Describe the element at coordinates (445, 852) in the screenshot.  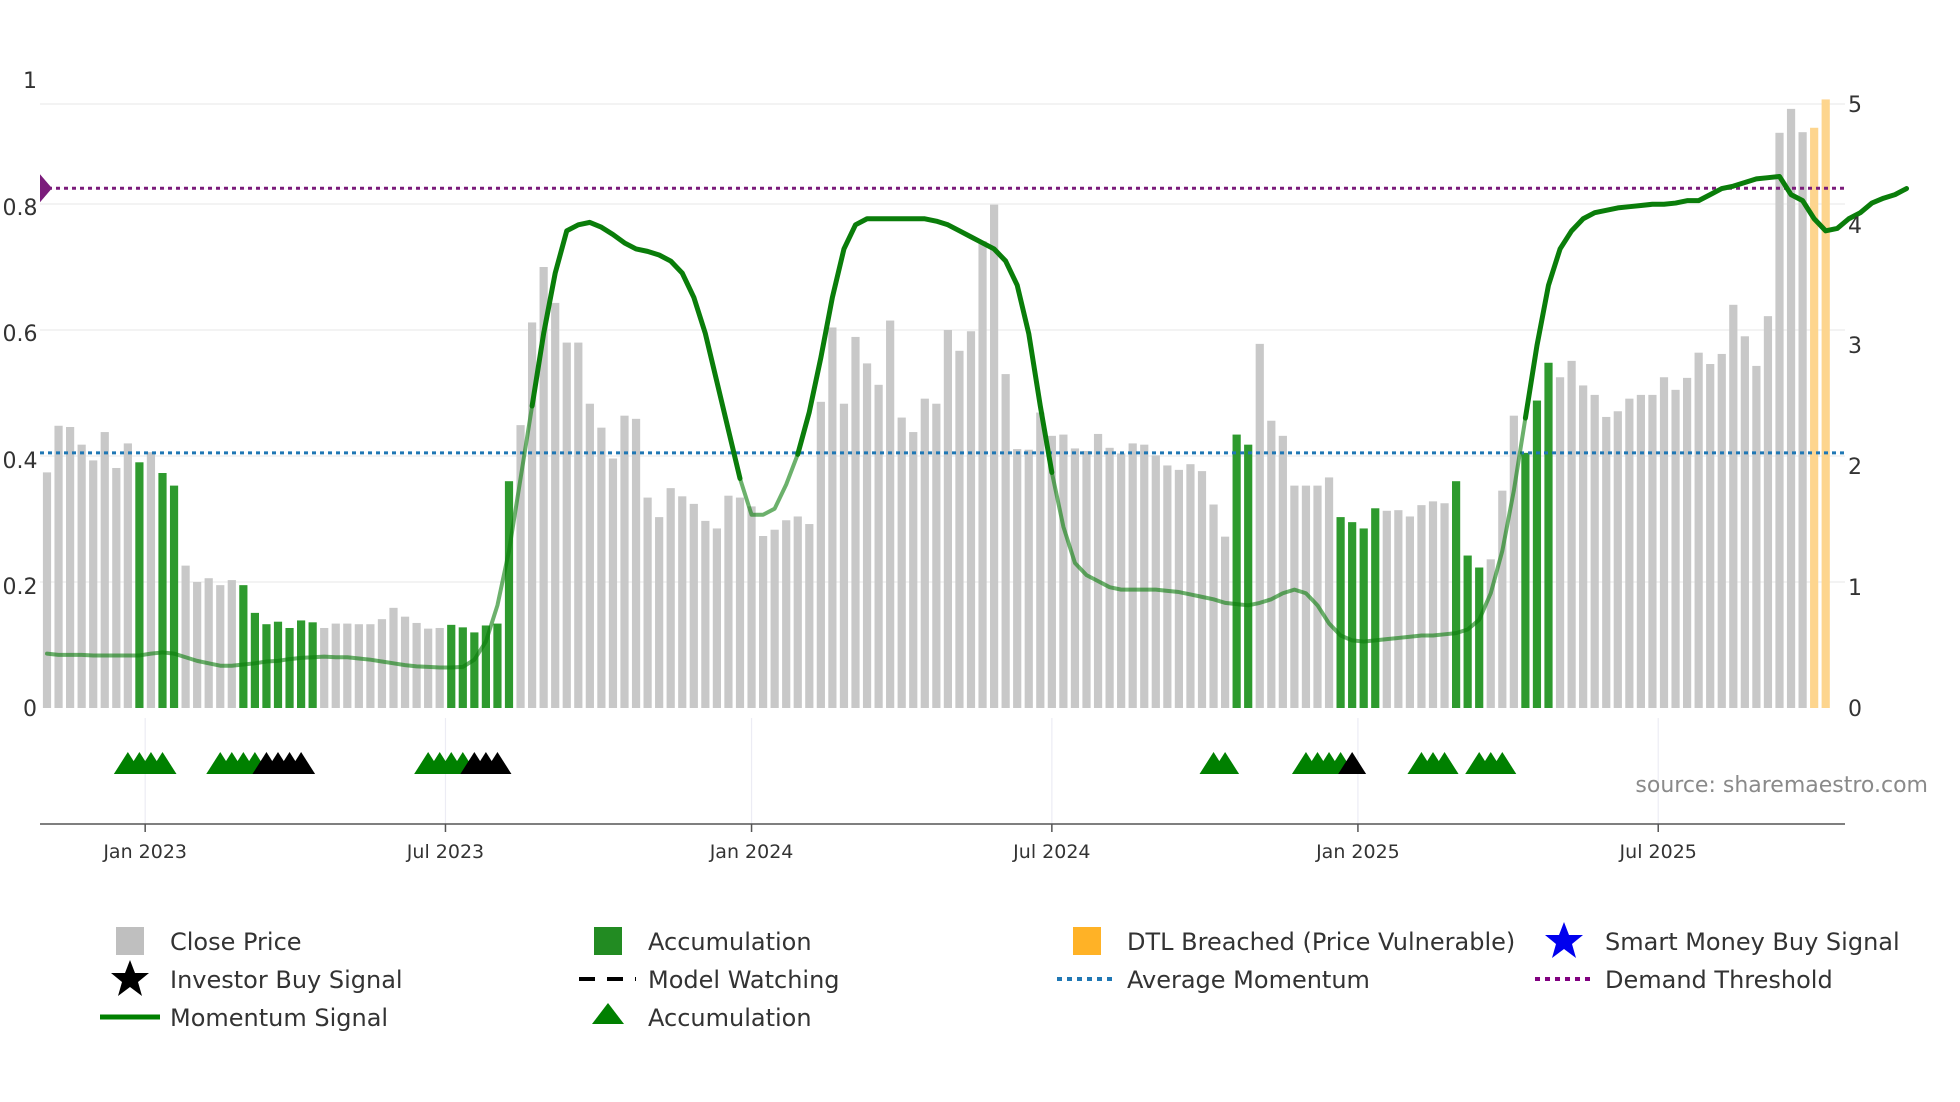
I see `x-tick-label: Jul 2023` at that location.